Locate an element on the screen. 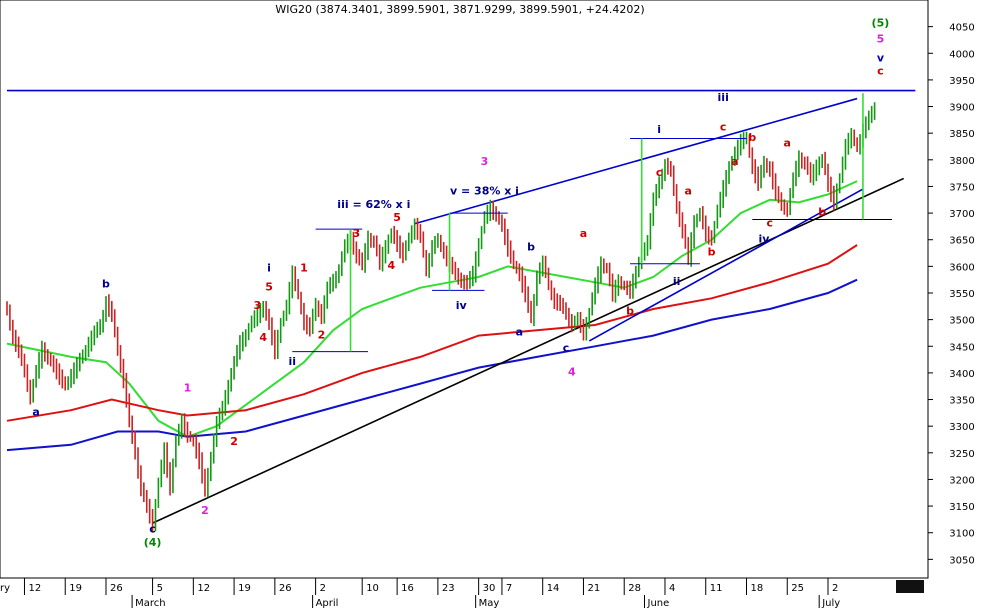 The image size is (994, 608). wave-label: iii is located at coordinates (723, 97).